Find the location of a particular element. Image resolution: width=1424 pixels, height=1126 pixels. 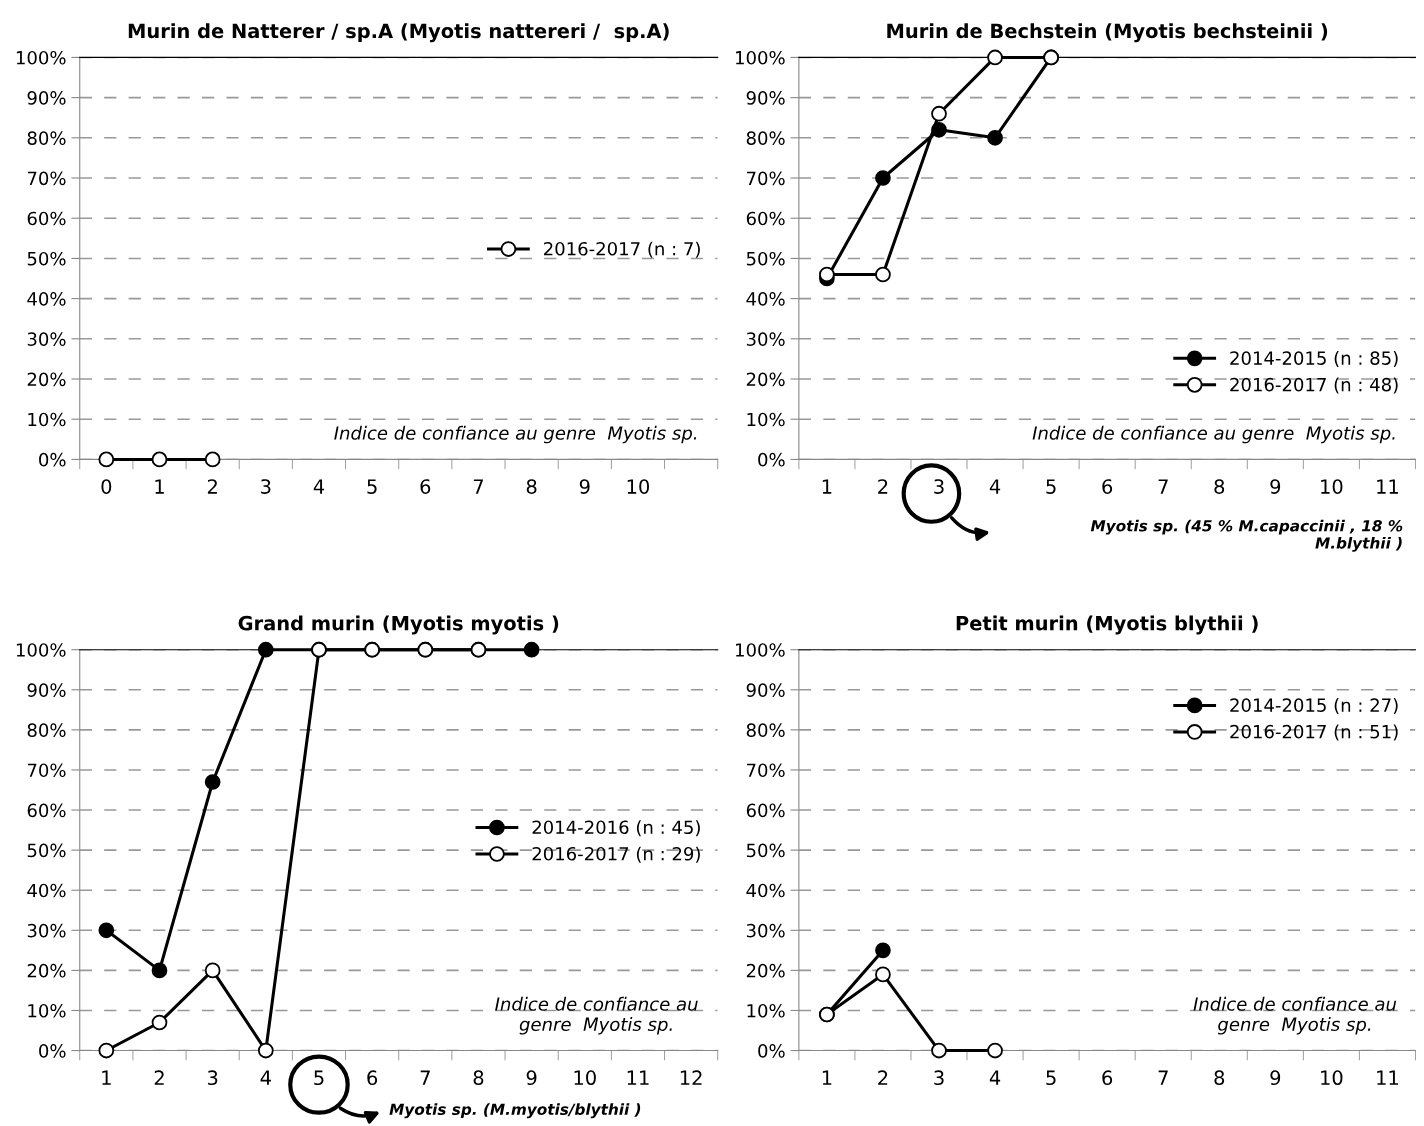

chart-title: Murin de Natterer / sp.A (Myotis nattereri / sp.A) is located at coordinates (398, 33).